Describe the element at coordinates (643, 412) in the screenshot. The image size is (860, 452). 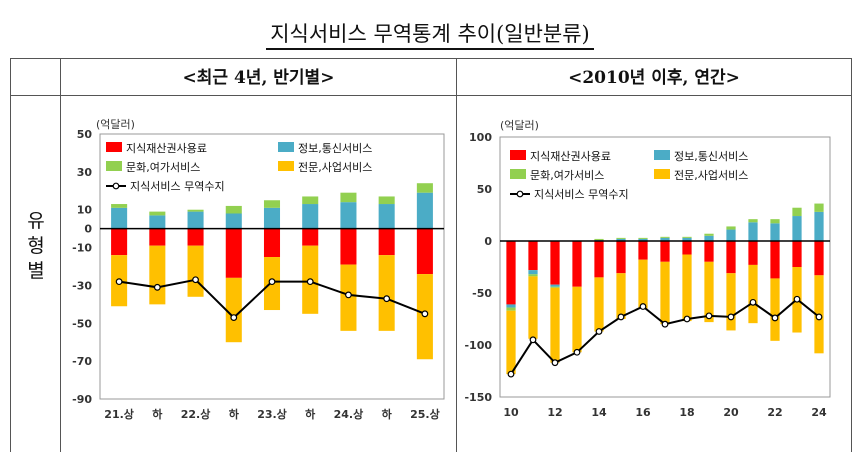
I see `x-tick-label: 16` at that location.